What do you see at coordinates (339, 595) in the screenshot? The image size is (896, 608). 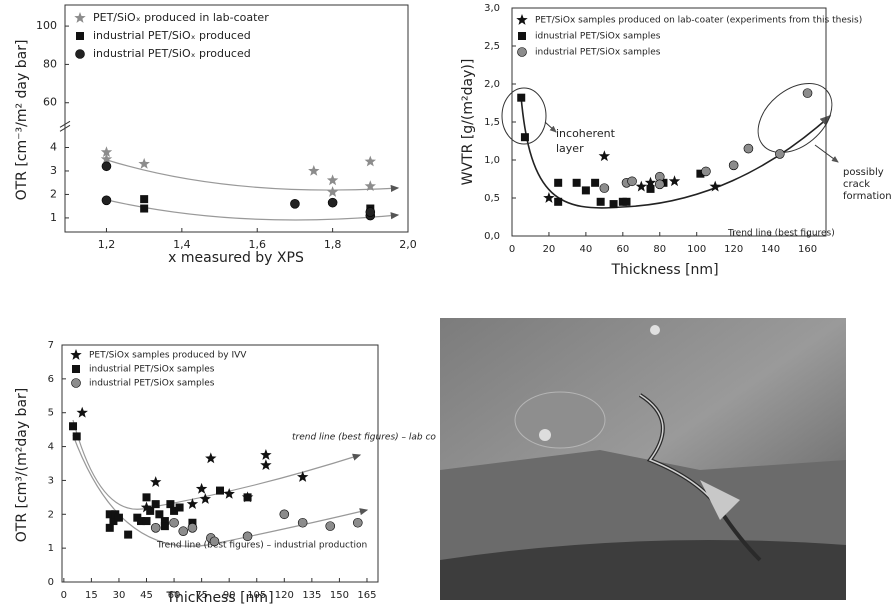 I see `x-tick-label: 150` at bounding box center [339, 595].